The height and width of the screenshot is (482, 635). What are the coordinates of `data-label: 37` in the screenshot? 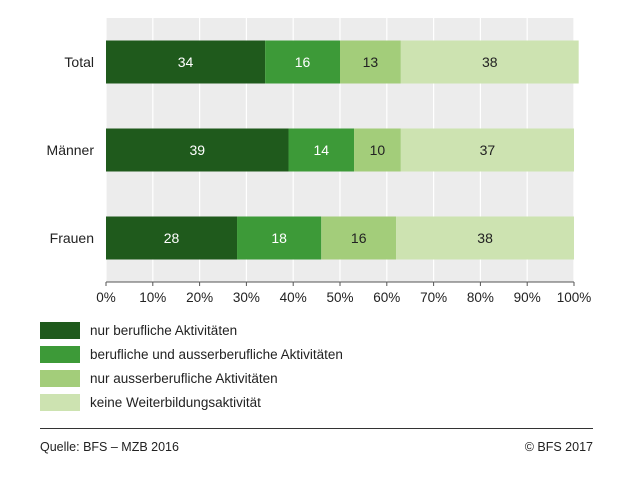 It's located at (488, 150).